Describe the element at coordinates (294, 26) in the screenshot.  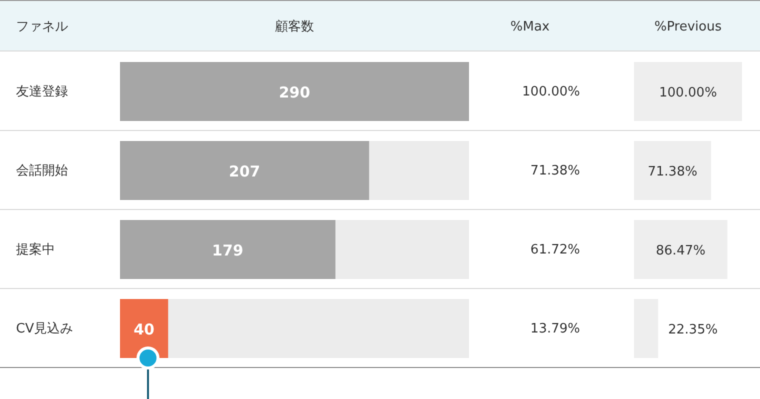
I see `chart-title: 顧客数` at that location.